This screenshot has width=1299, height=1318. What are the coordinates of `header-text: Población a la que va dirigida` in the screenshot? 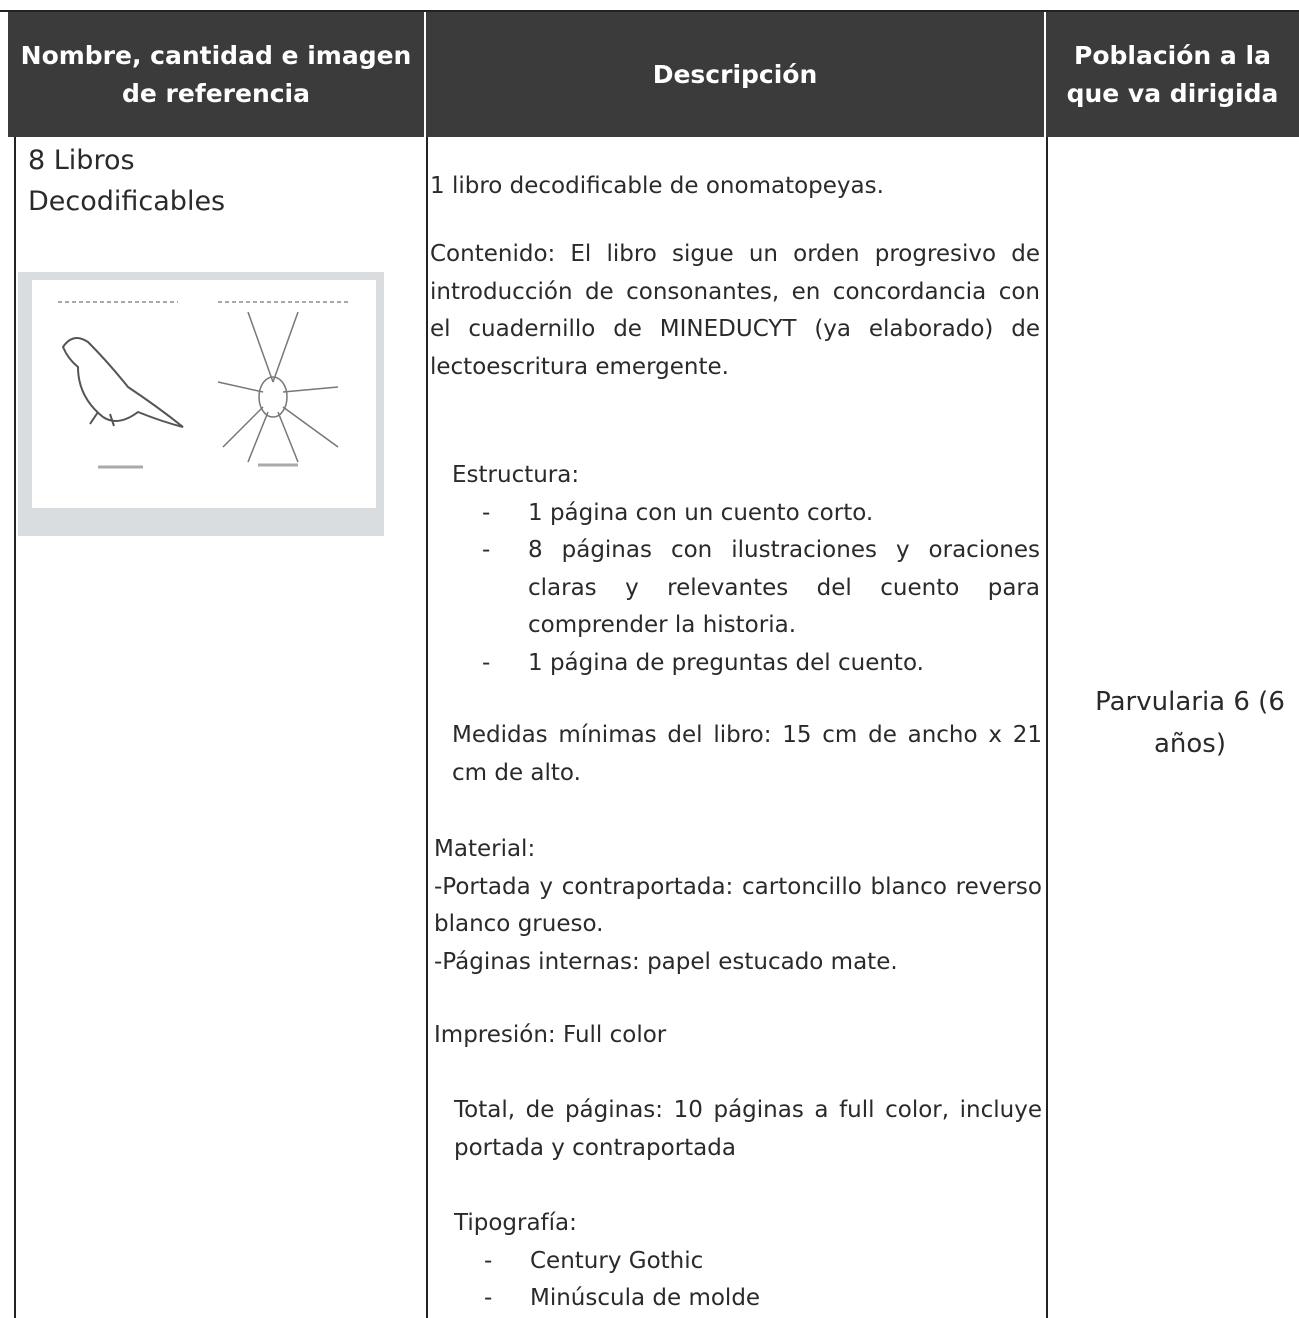 It's located at (1172, 74).